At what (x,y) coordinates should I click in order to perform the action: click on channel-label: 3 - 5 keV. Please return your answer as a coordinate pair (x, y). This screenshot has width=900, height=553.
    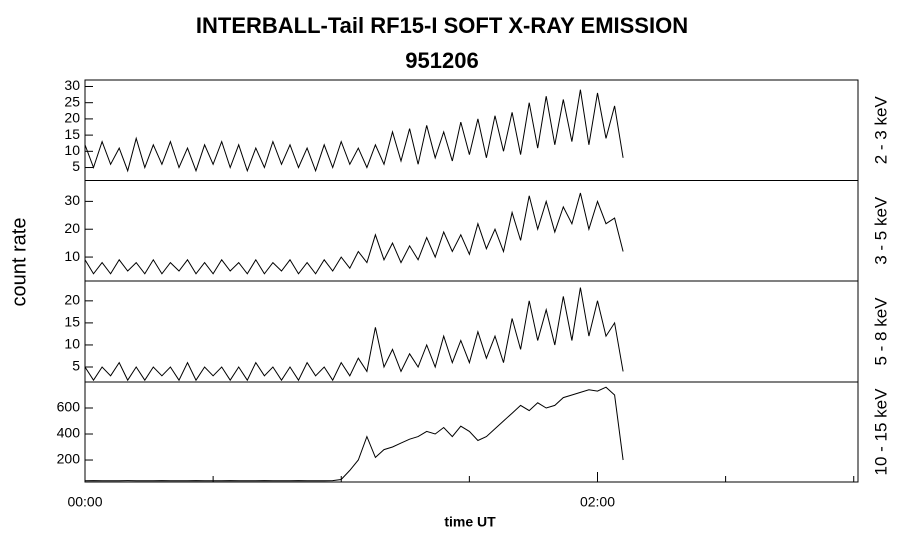
    Looking at the image, I should click on (880, 230).